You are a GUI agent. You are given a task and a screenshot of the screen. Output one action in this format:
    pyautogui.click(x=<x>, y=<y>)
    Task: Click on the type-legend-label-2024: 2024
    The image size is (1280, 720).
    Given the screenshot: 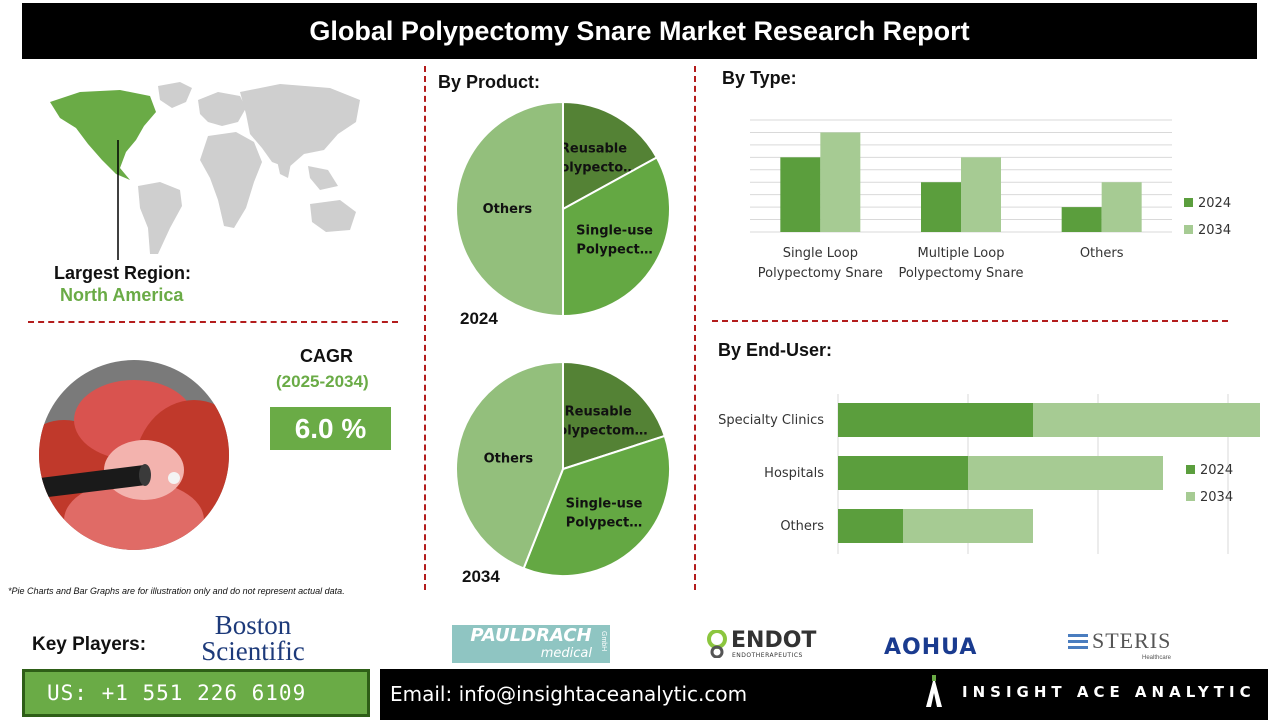 What is the action you would take?
    pyautogui.click(x=1214, y=203)
    